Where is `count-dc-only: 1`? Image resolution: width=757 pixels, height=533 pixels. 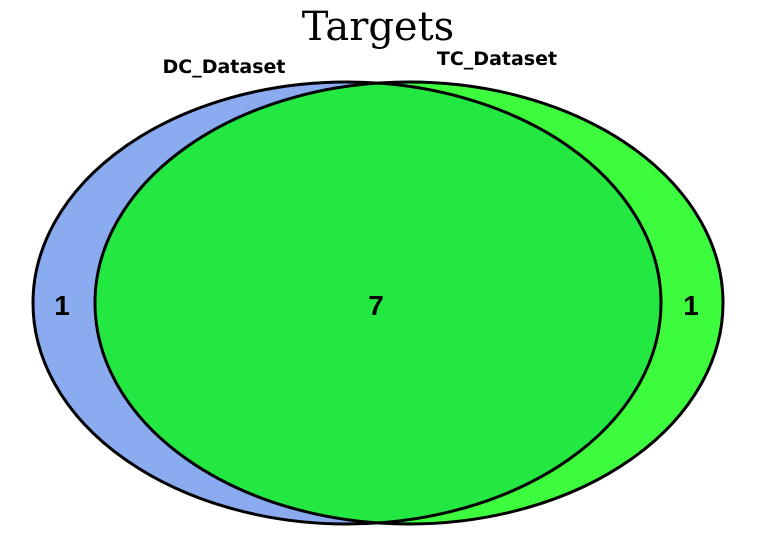 count-dc-only: 1 is located at coordinates (62, 305).